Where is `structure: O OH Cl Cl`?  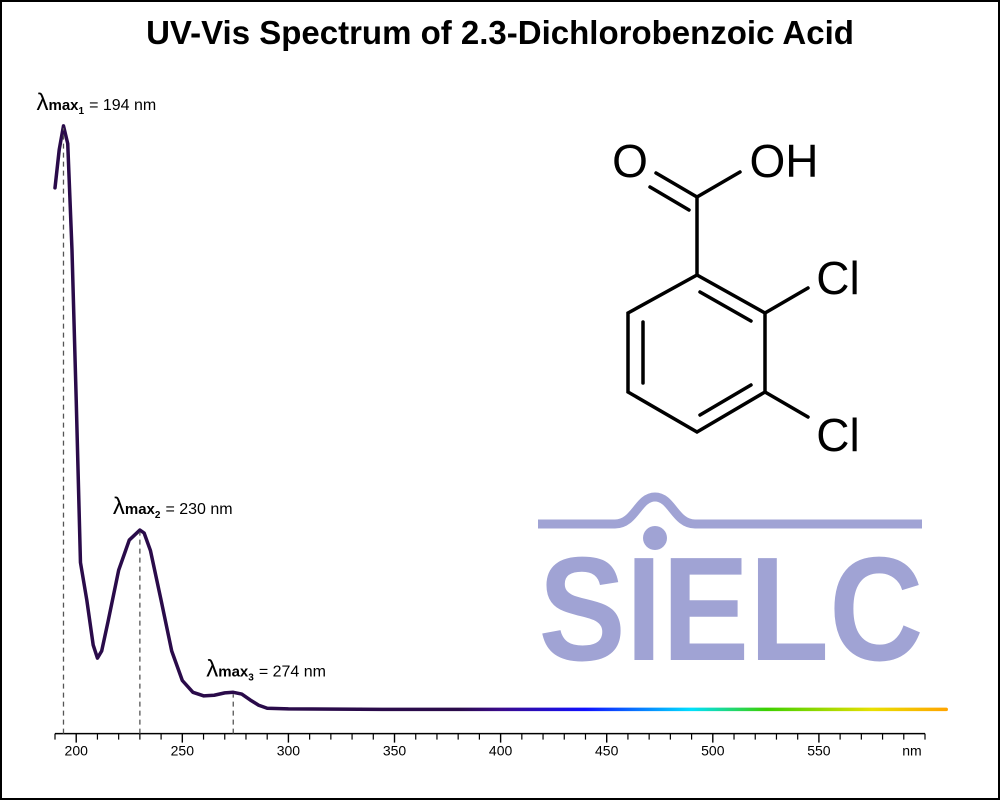
structure: O OH Cl Cl is located at coordinates (736, 298).